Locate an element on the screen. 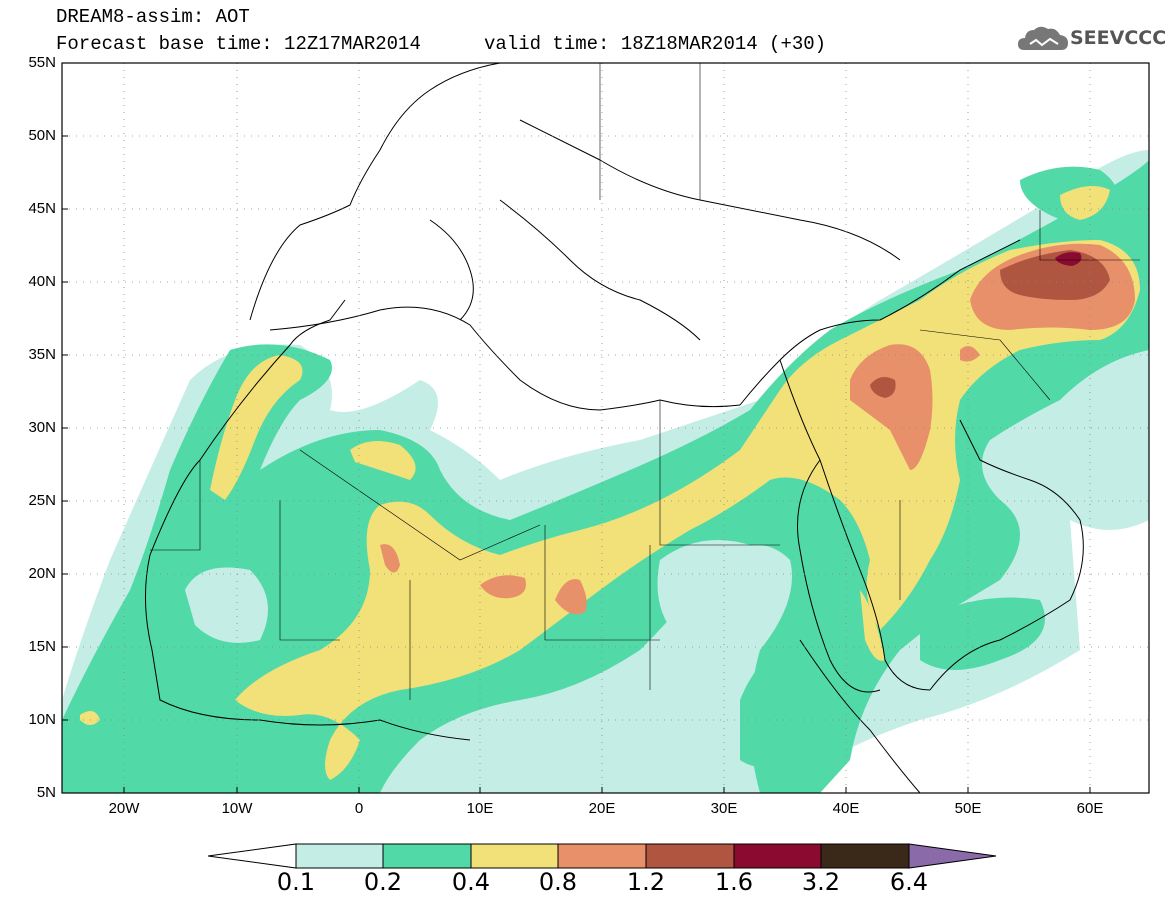  lat-label: 25N is located at coordinates (42, 500).